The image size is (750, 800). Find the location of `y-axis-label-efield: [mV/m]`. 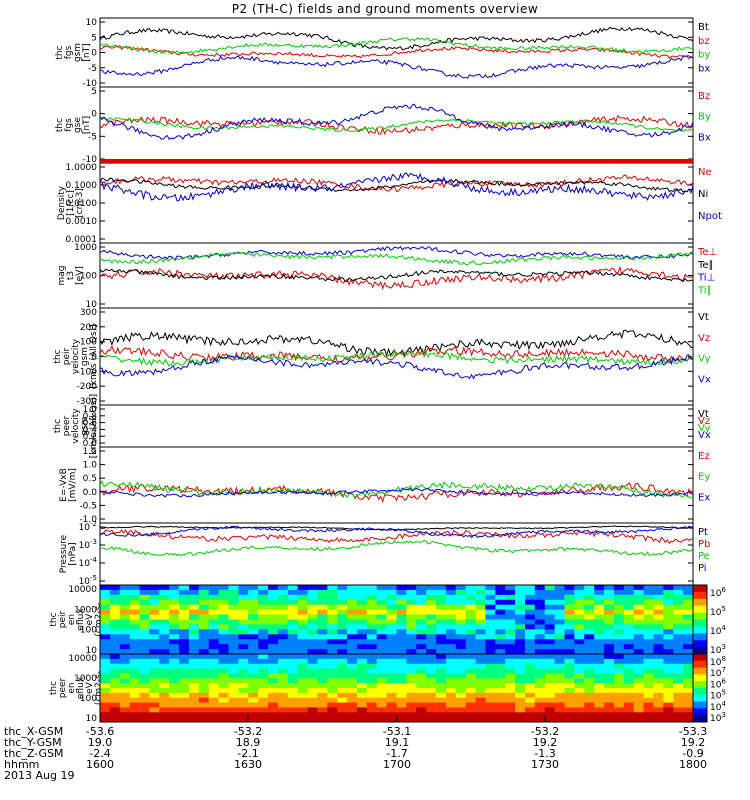

y-axis-label-efield: [mV/m] is located at coordinates (73, 485).